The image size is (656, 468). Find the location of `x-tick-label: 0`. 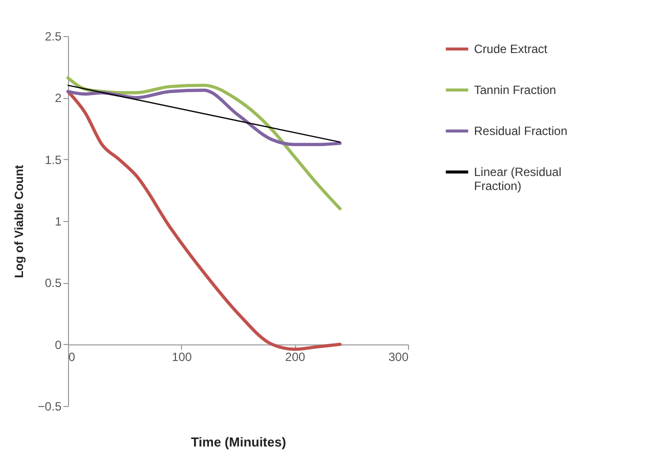

x-tick-label: 0 is located at coordinates (72, 357).